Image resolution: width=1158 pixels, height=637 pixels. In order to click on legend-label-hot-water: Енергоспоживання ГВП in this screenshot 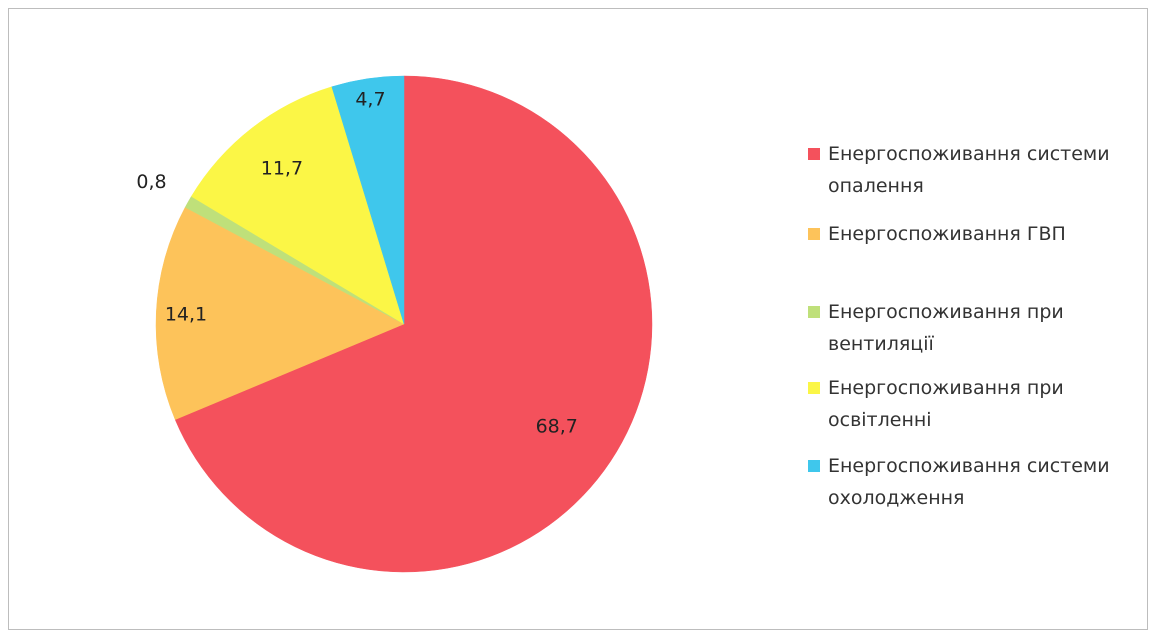, I will do `click(947, 234)`.